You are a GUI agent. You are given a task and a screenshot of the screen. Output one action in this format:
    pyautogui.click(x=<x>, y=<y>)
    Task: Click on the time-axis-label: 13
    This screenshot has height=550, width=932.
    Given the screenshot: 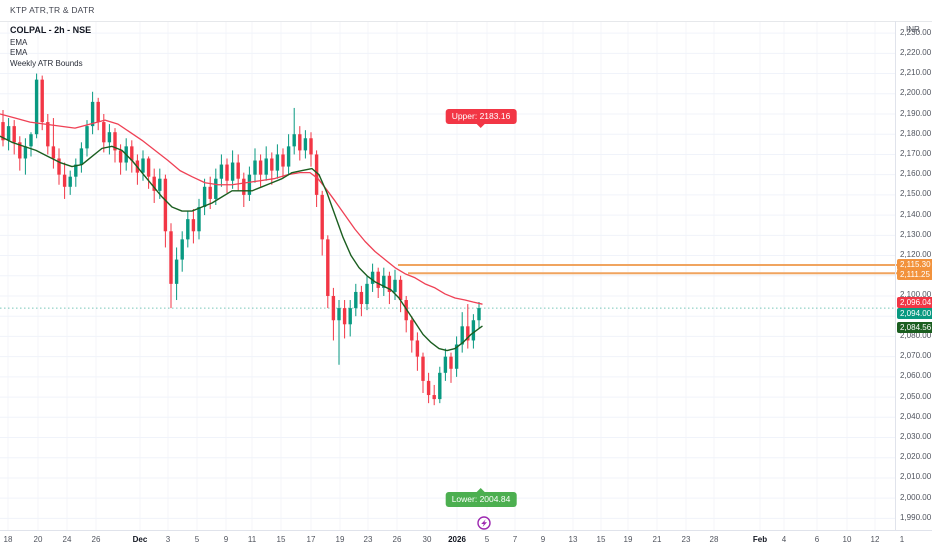 What is the action you would take?
    pyautogui.click(x=573, y=539)
    